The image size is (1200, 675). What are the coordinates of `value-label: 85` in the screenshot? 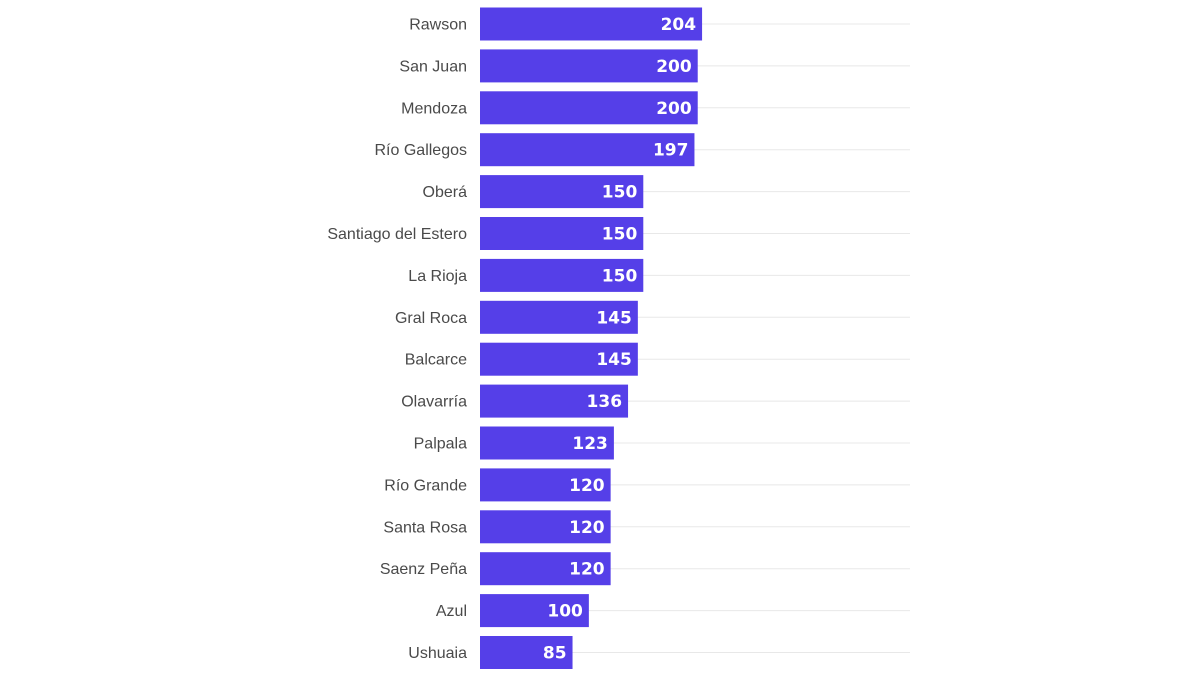 It's located at (555, 654).